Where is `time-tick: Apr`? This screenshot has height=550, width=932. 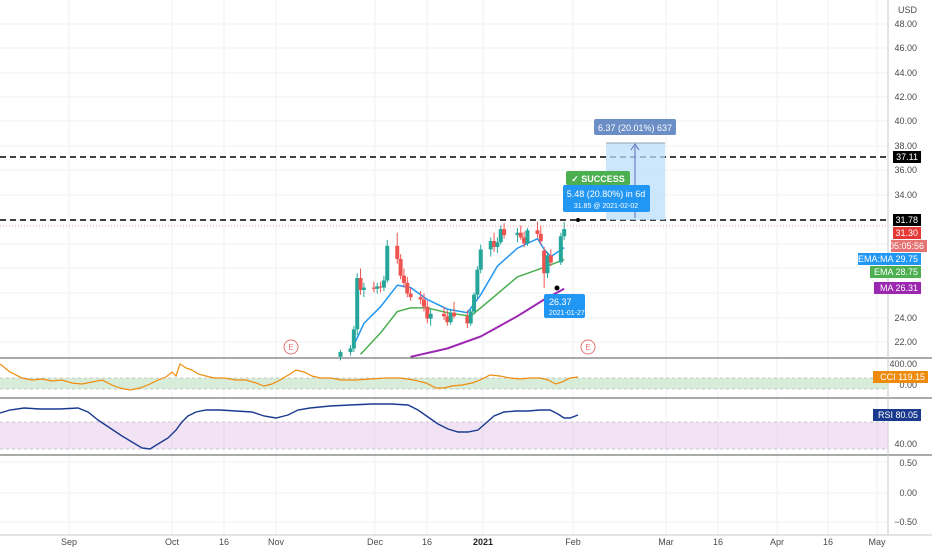 time-tick: Apr is located at coordinates (777, 542).